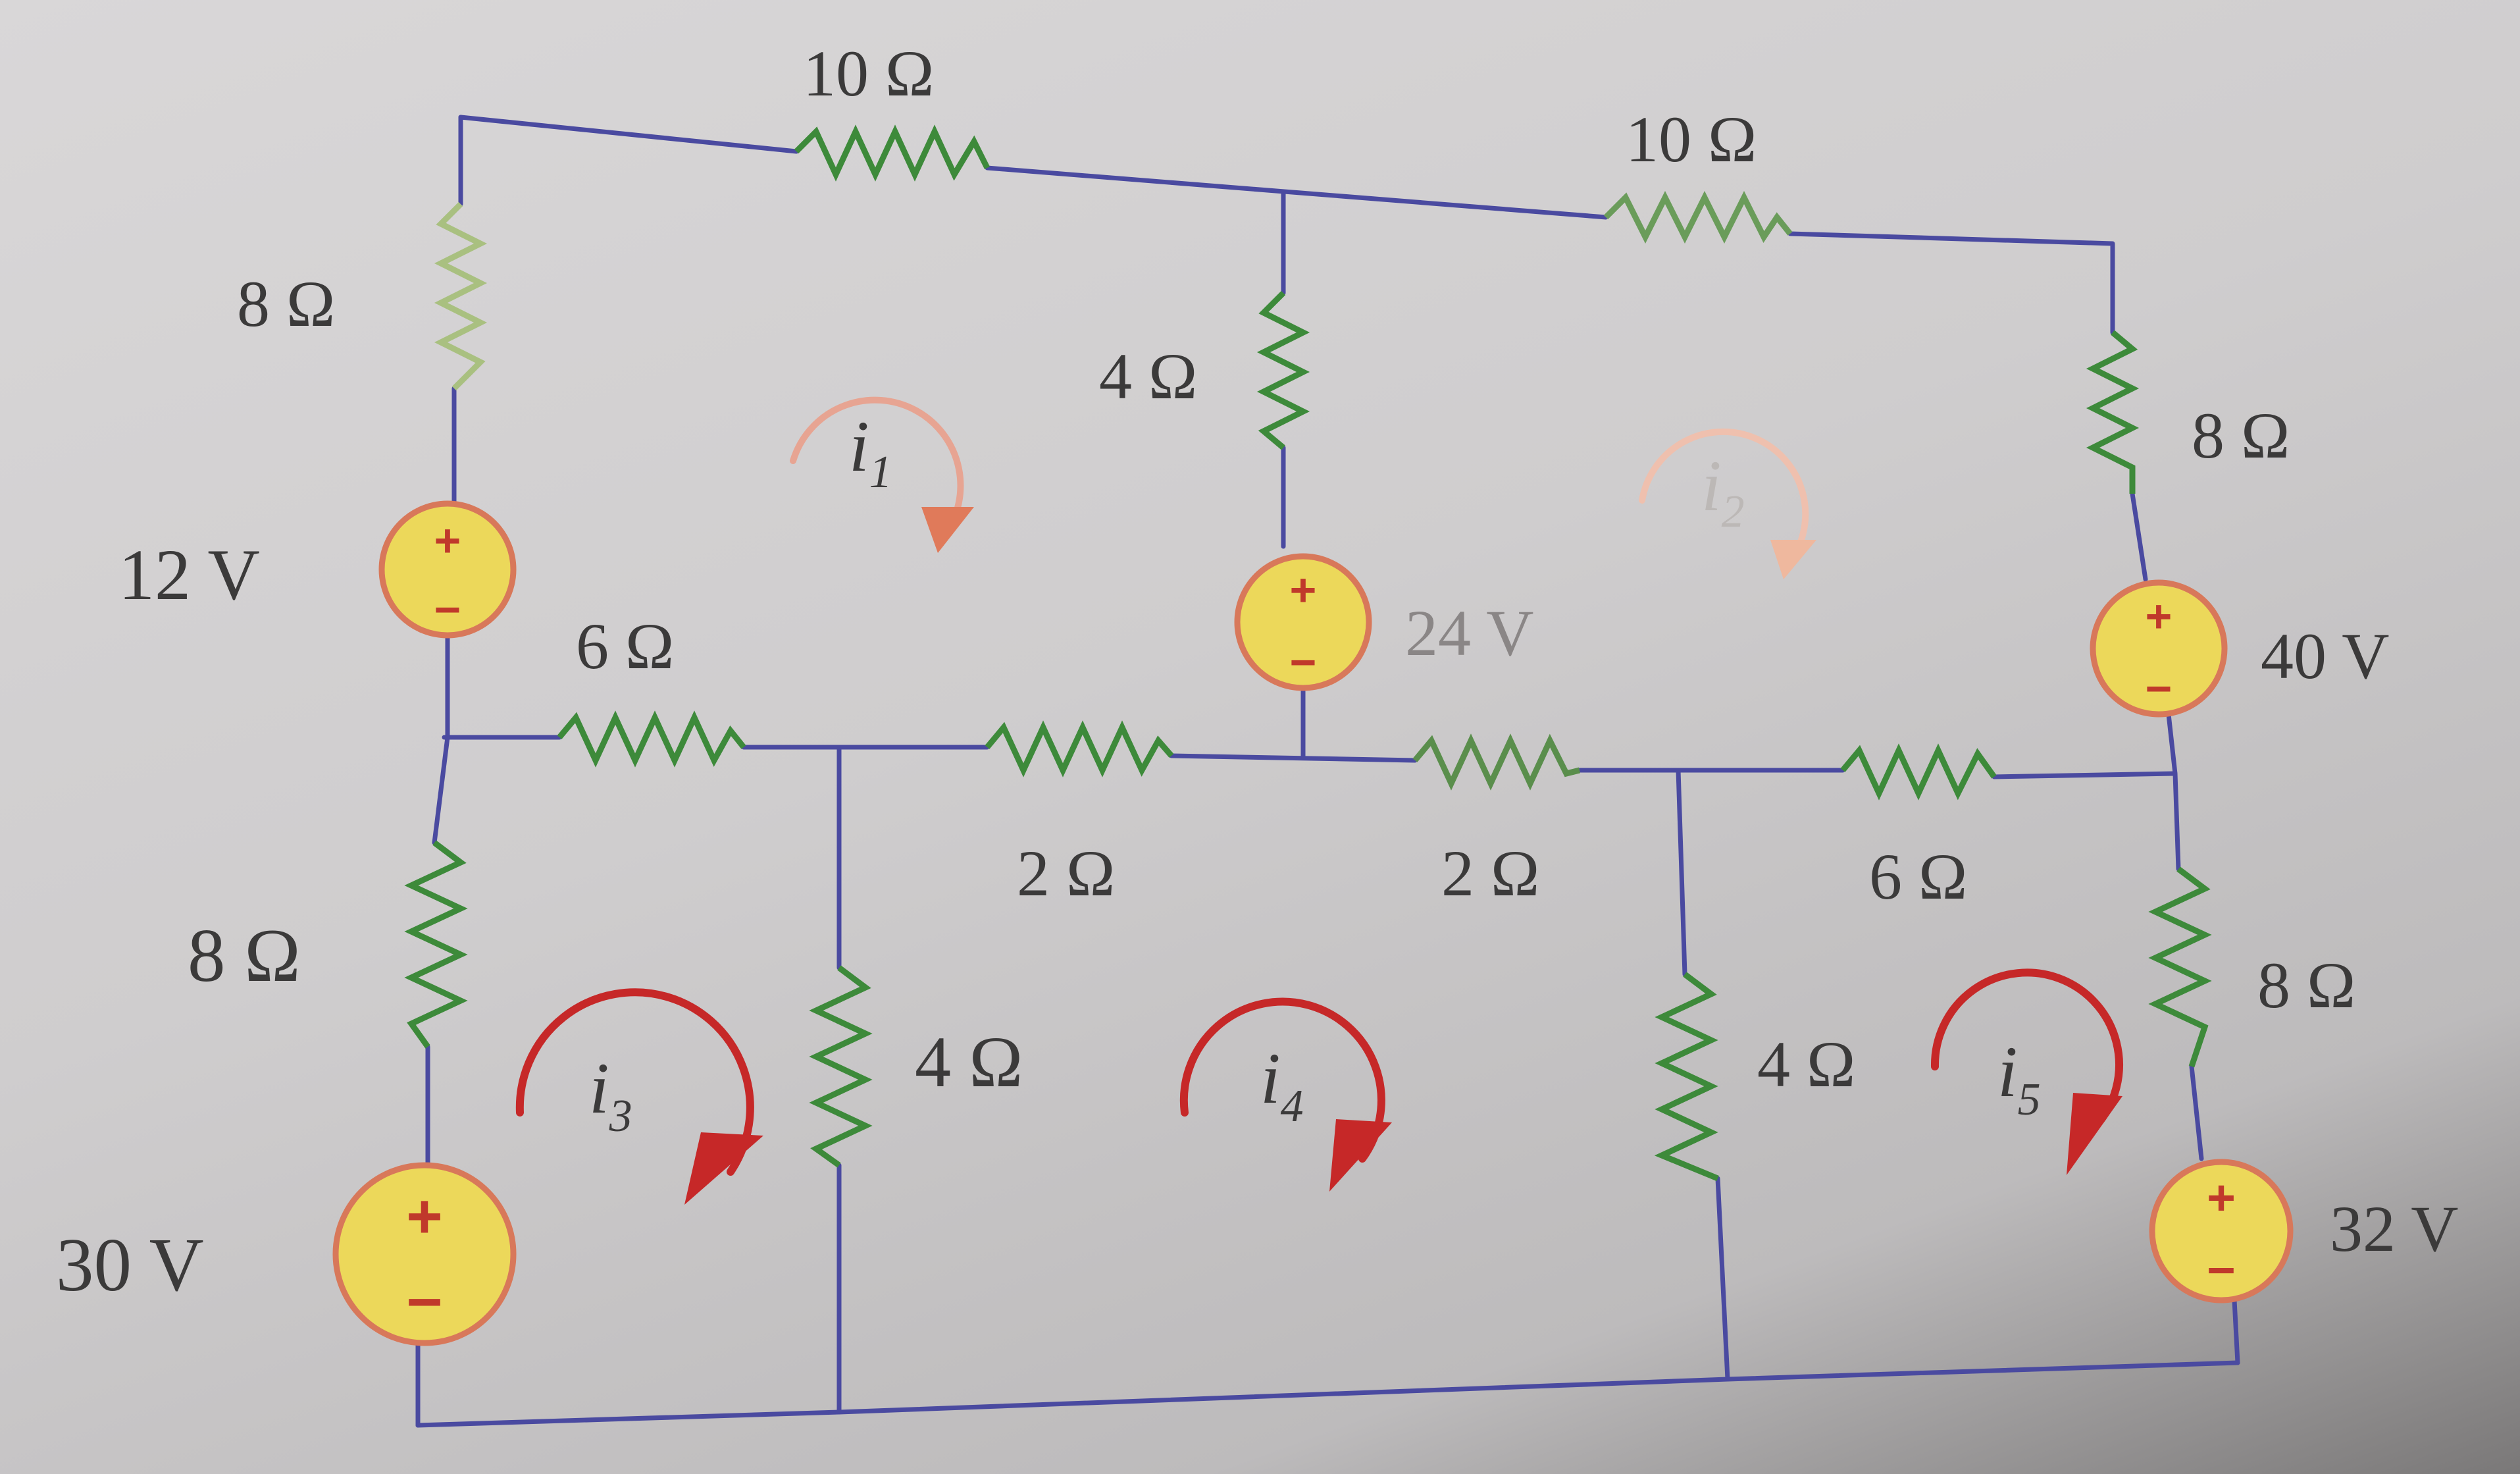  What do you see at coordinates (1918, 772) in the screenshot?
I see `resistor-mid-6-right` at bounding box center [1918, 772].